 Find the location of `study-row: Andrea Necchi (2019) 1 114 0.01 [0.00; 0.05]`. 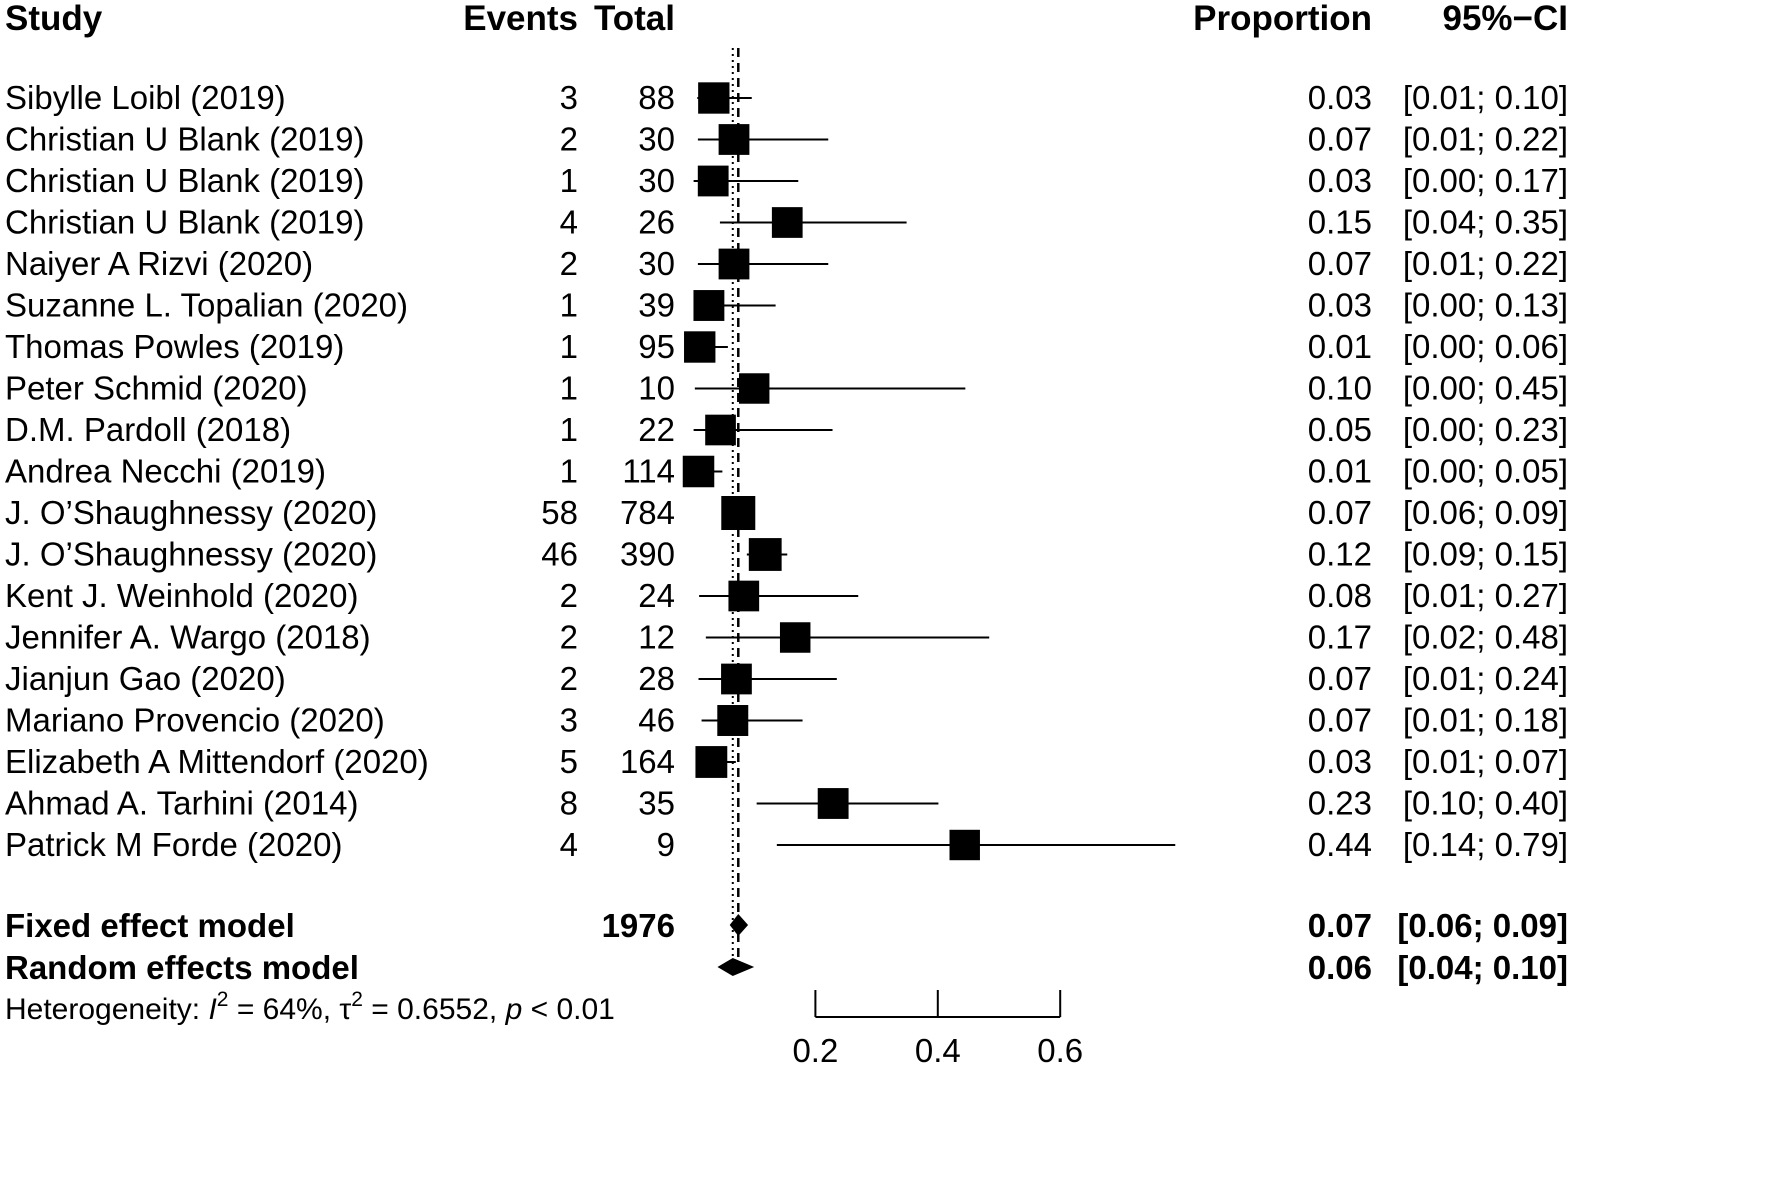

study-row: Andrea Necchi (2019) 1 114 0.01 [0.00; 0.05] is located at coordinates (786, 471).